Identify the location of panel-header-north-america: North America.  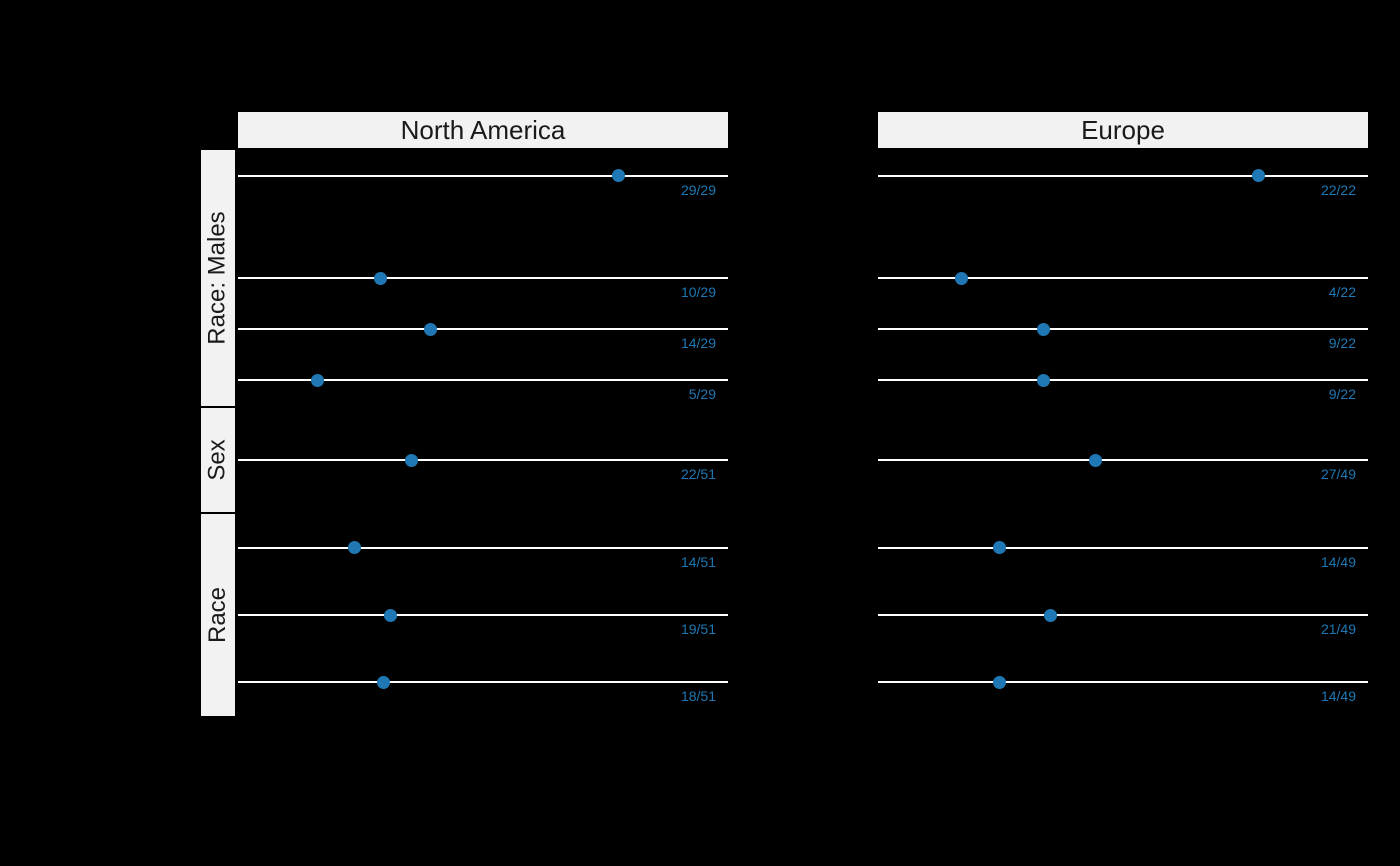
(483, 130).